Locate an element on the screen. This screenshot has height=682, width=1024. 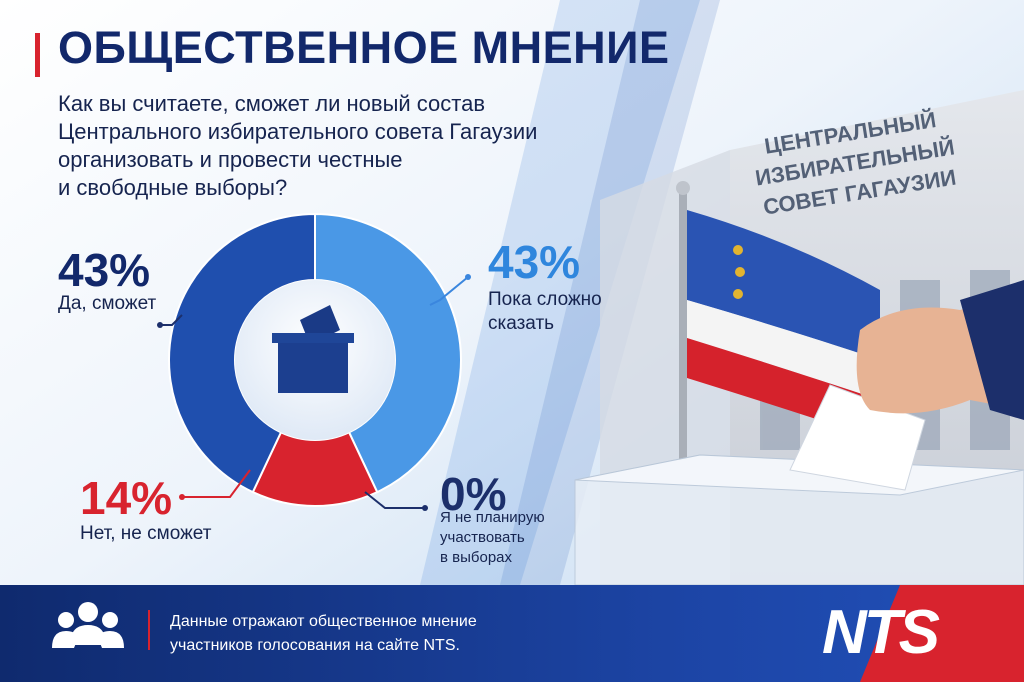
flag-white is located at coordinates (783, 350).